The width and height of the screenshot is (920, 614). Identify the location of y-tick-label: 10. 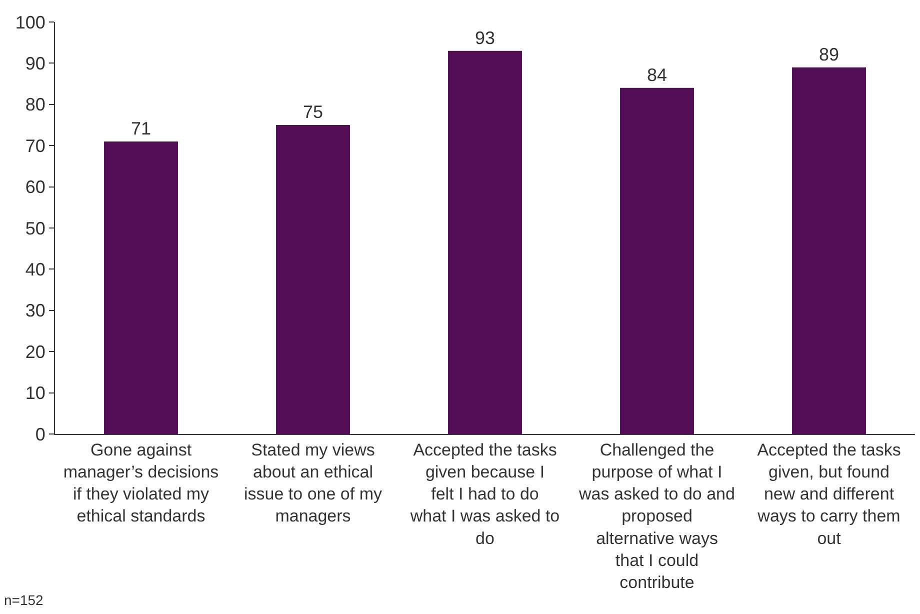
(35, 393).